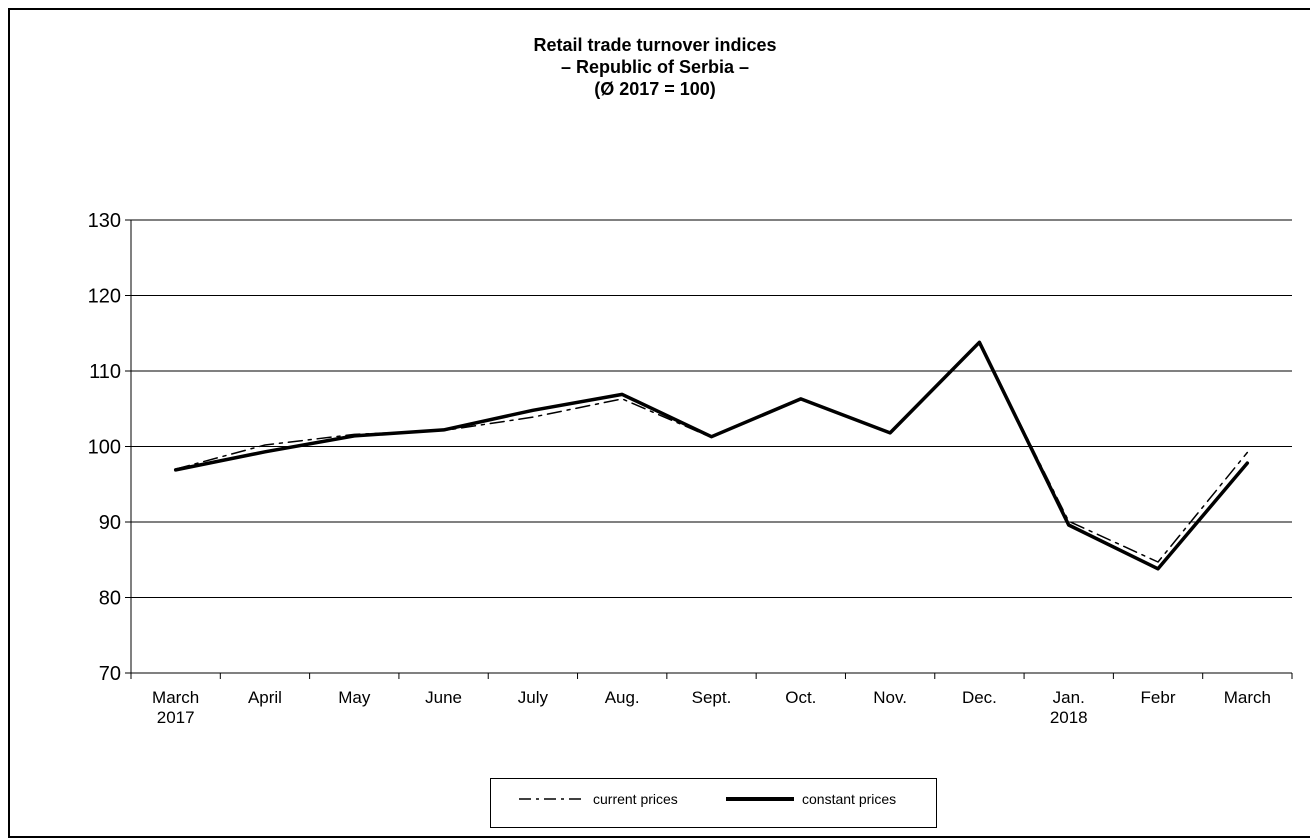  I want to click on legend: current prices constant prices, so click(713, 803).